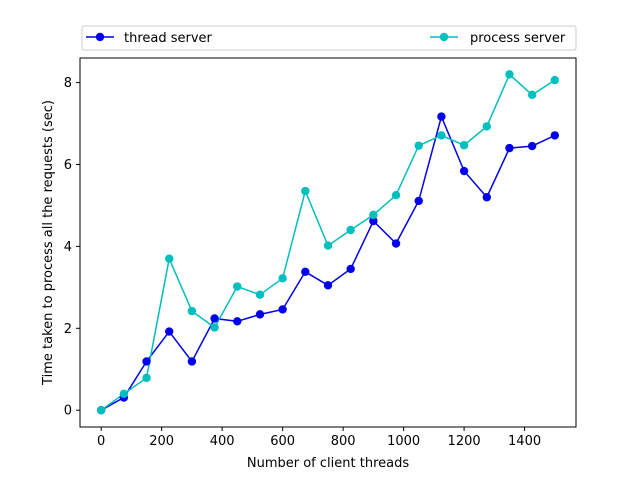 The image size is (640, 480). Describe the element at coordinates (328, 463) in the screenshot. I see `x-axis-label: Number of client threads` at that location.